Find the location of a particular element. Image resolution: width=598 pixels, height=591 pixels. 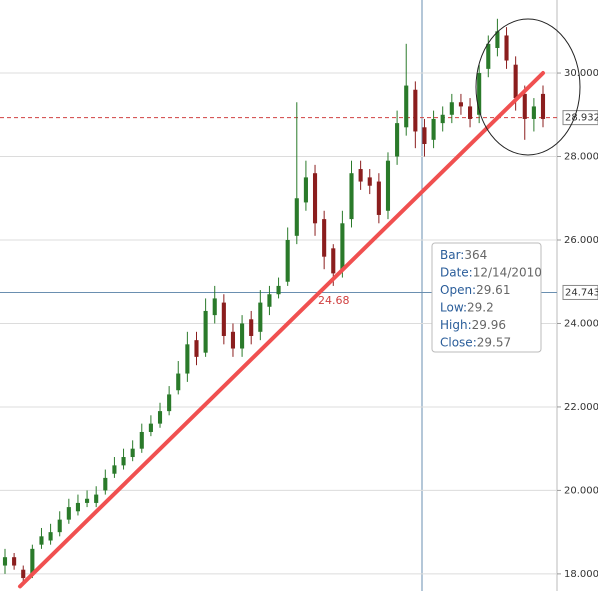

price-label: 28.9320 is located at coordinates (581, 118).